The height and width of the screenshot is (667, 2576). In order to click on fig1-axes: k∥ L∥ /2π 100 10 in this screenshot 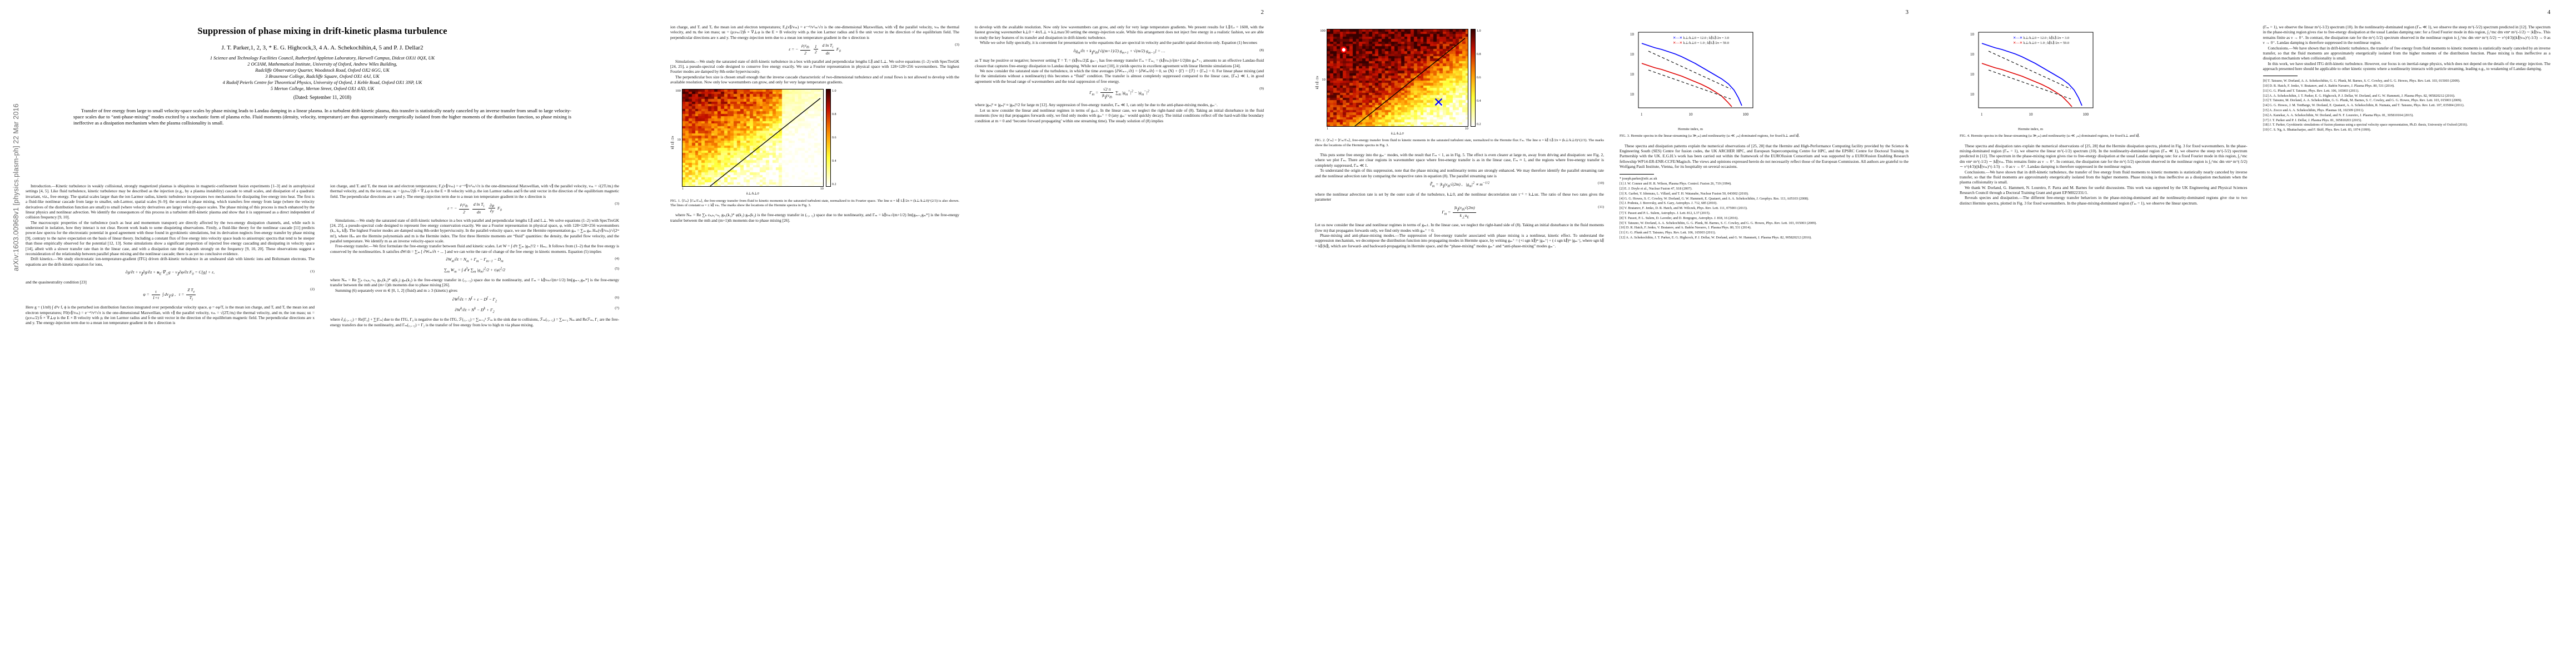, I will do `click(747, 142)`.